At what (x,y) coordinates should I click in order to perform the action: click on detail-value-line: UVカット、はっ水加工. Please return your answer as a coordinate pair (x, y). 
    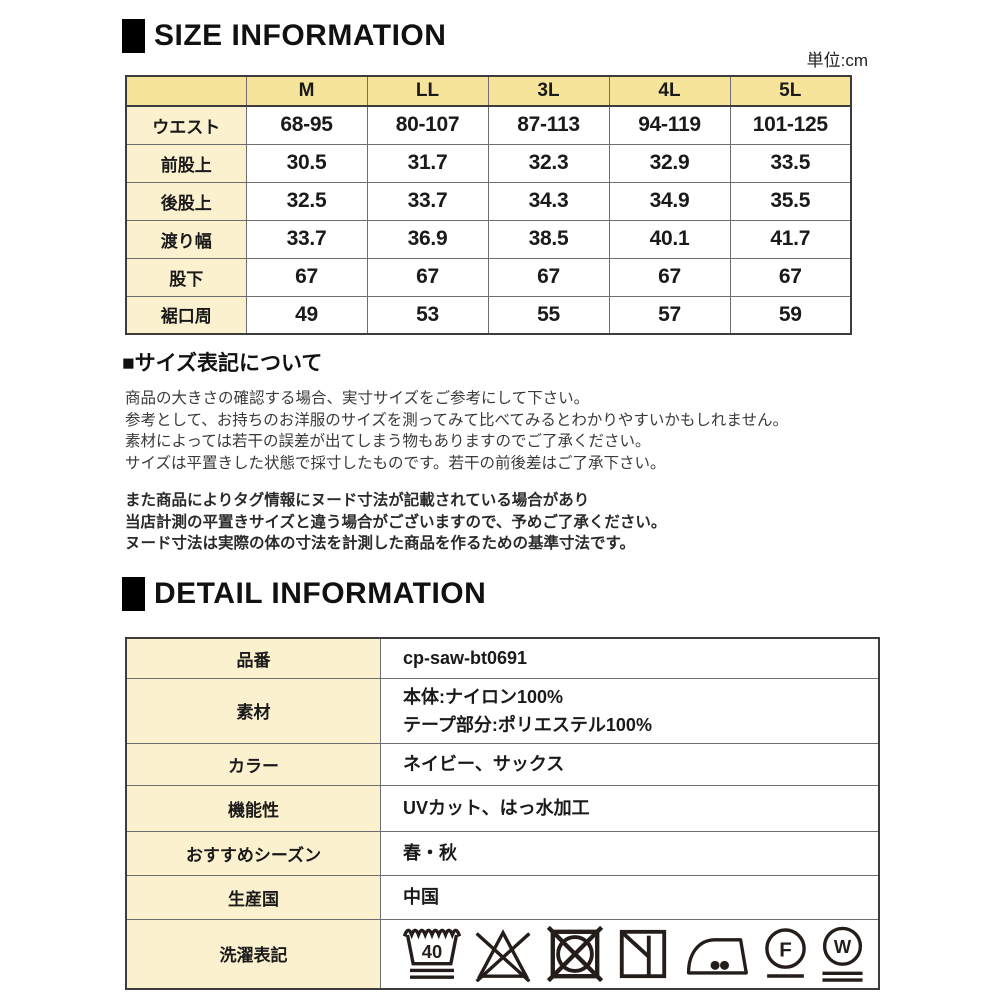
    Looking at the image, I should click on (496, 808).